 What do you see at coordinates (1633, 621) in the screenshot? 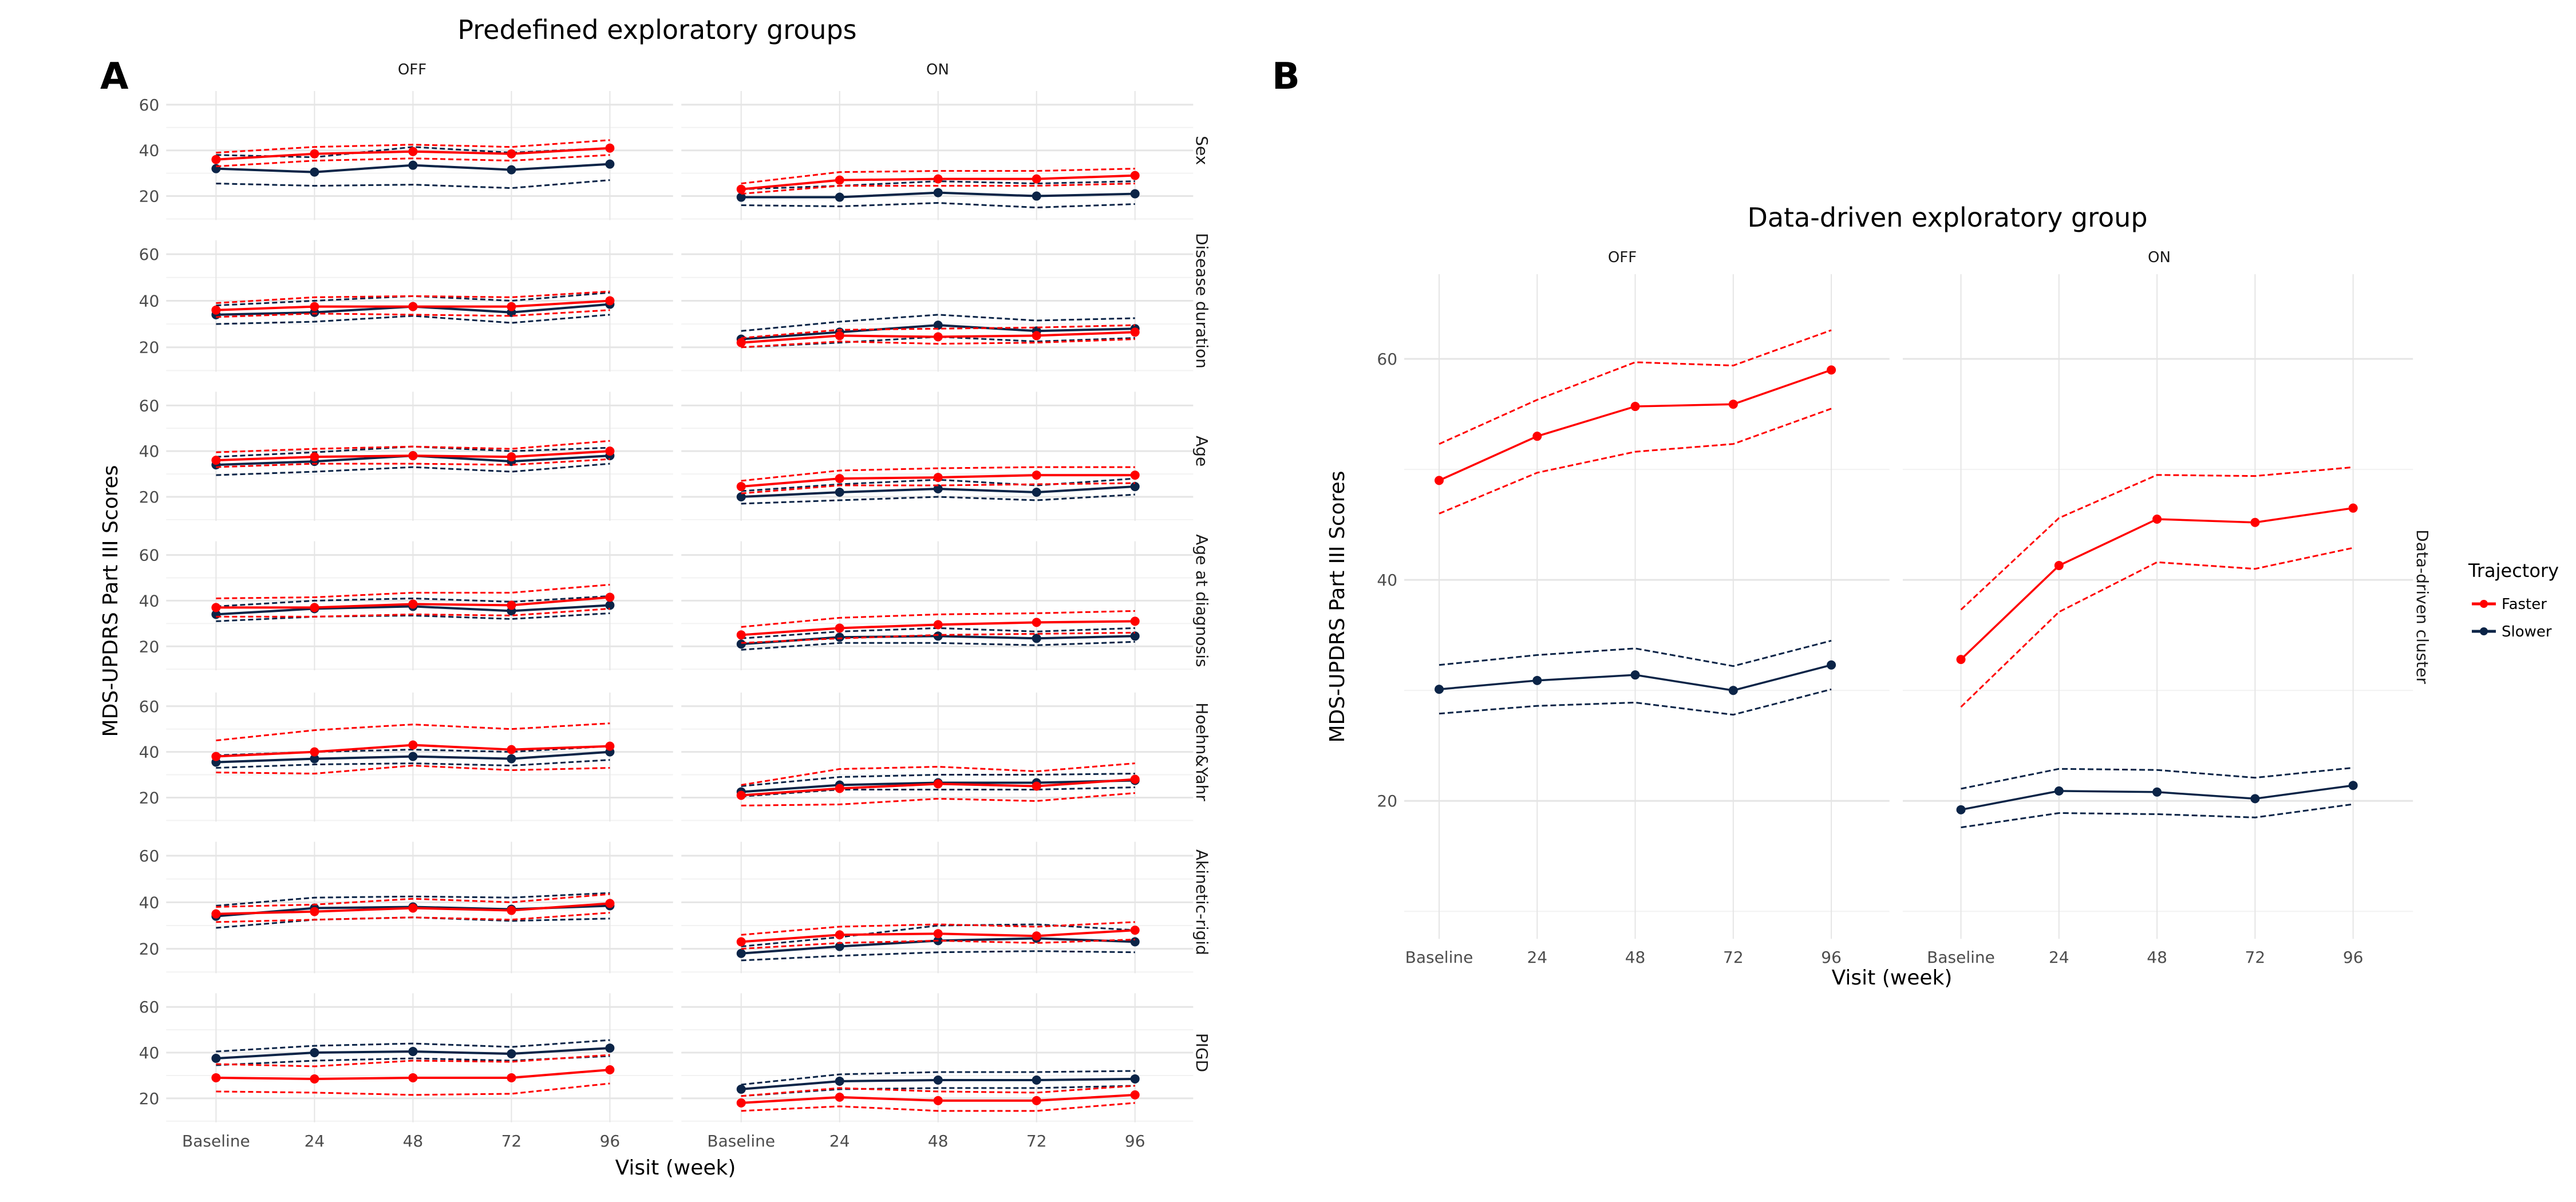
I see `panel-b-facet-off: 20 40 60 Baseline 24 48 72 96` at bounding box center [1633, 621].